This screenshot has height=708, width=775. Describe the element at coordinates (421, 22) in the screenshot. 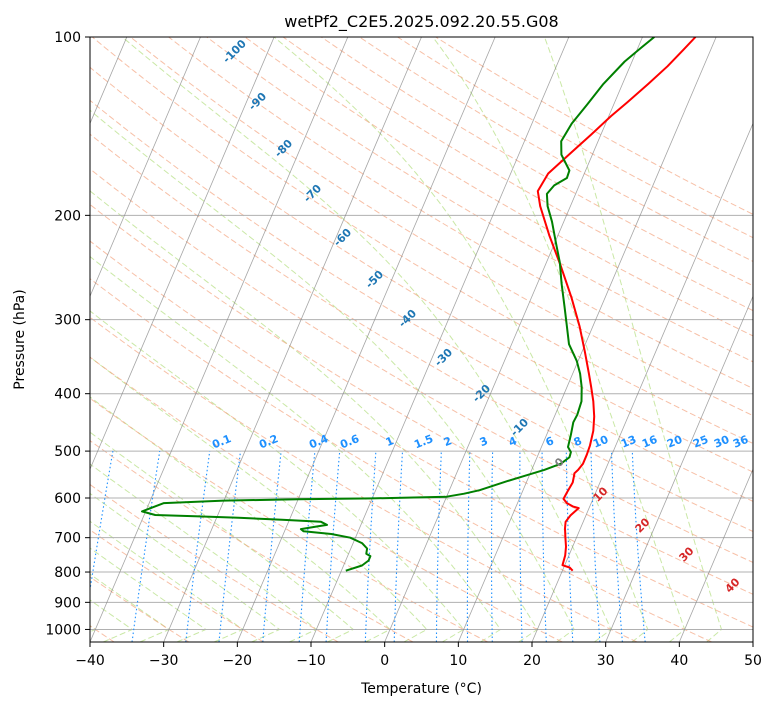

I see `chart-title: wetPf2_C2E5.2025.092.20.55.G08` at that location.